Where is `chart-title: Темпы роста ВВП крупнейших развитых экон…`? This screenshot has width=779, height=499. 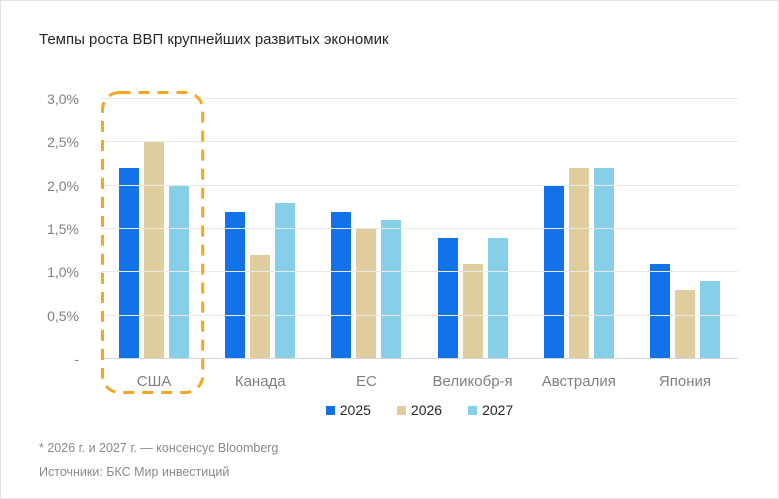
chart-title: Темпы роста ВВП крупнейших развитых экон… is located at coordinates (214, 39).